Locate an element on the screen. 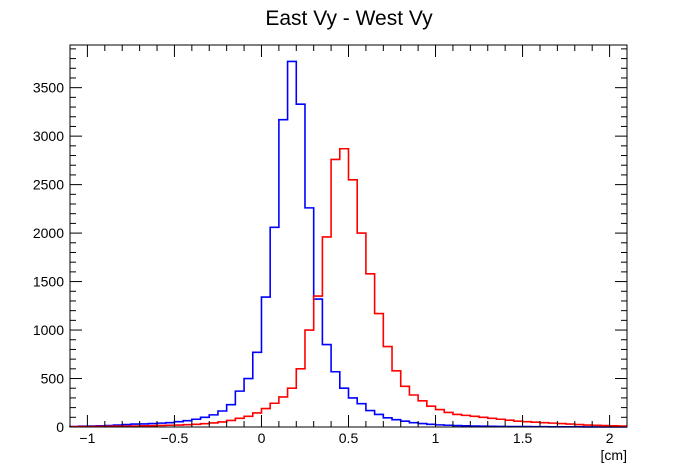 Image resolution: width=698 pixels, height=475 pixels. y-axis-tick-labels: 0 500 1000 1500 2000 2500 3000 3500 is located at coordinates (48, 257).